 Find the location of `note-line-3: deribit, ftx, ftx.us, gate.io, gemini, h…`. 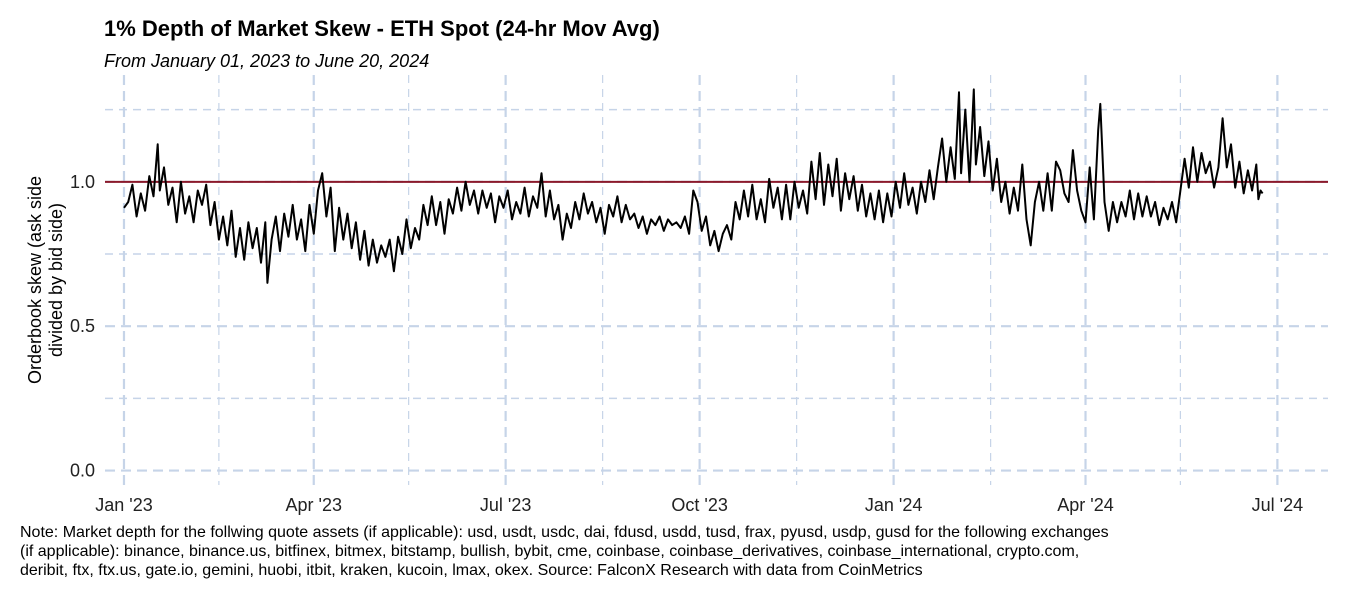

note-line-3: deribit, ftx, ftx.us, gate.io, gemini, h… is located at coordinates (471, 570).